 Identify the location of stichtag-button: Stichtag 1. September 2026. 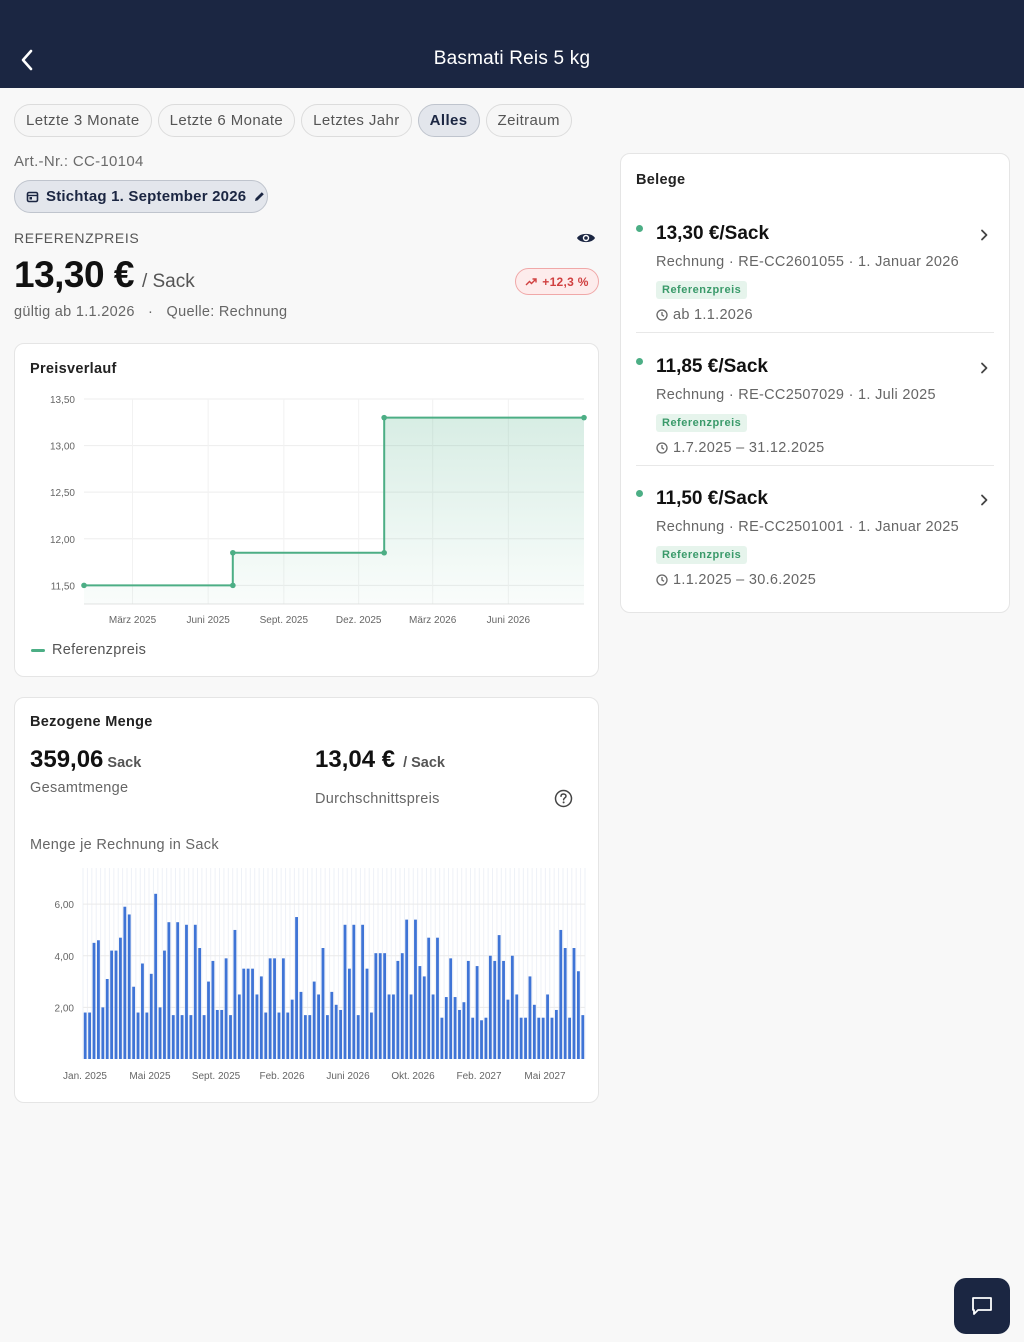
(141, 196).